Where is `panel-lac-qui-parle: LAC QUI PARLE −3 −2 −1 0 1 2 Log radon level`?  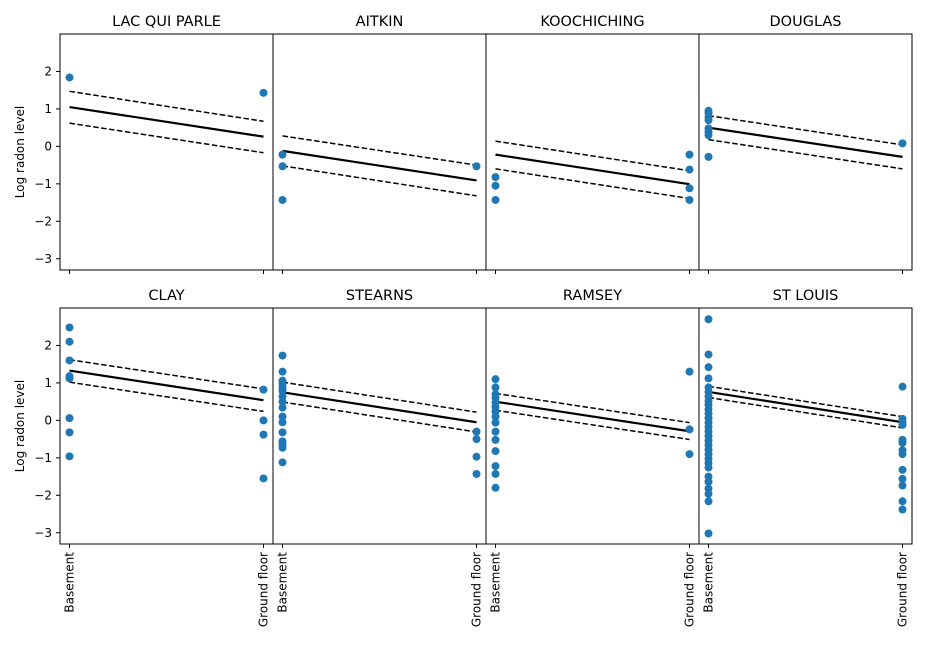
panel-lac-qui-parle: LAC QUI PARLE −3 −2 −1 0 1 2 Log radon level is located at coordinates (143, 144).